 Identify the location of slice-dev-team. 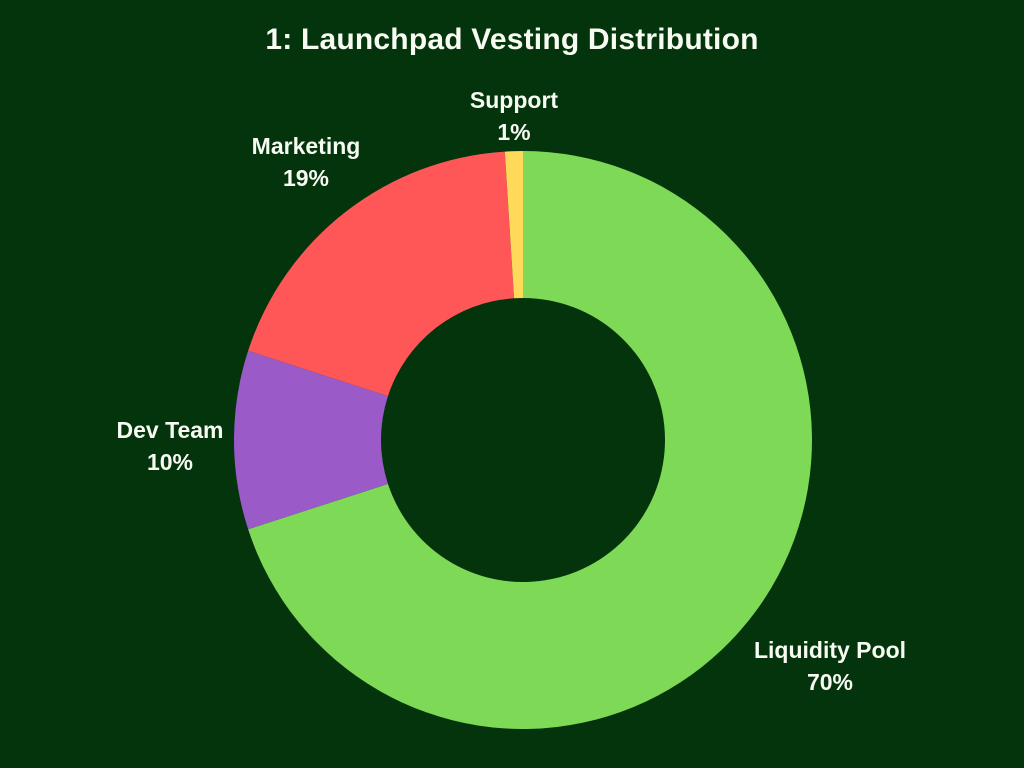
(310, 440).